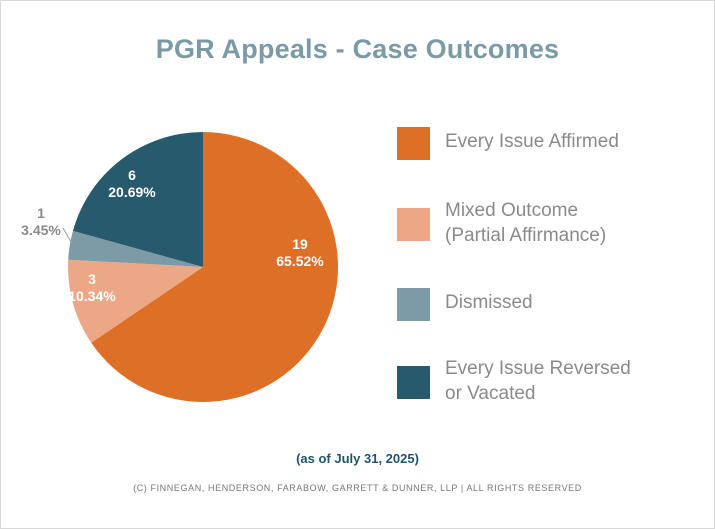  What do you see at coordinates (132, 175) in the screenshot?
I see `slice-count-label: 6` at bounding box center [132, 175].